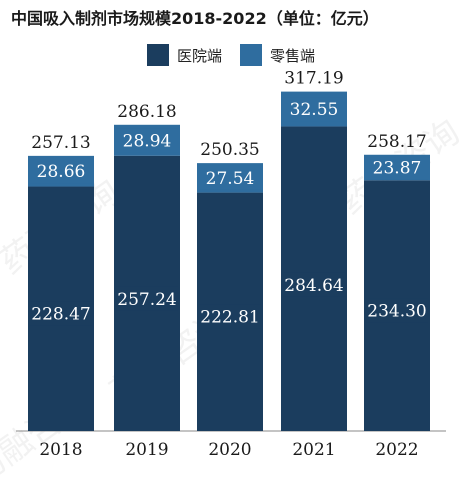 Image resolution: width=462 pixels, height=494 pixels. I want to click on x-tick-label: 2019, so click(146, 450).